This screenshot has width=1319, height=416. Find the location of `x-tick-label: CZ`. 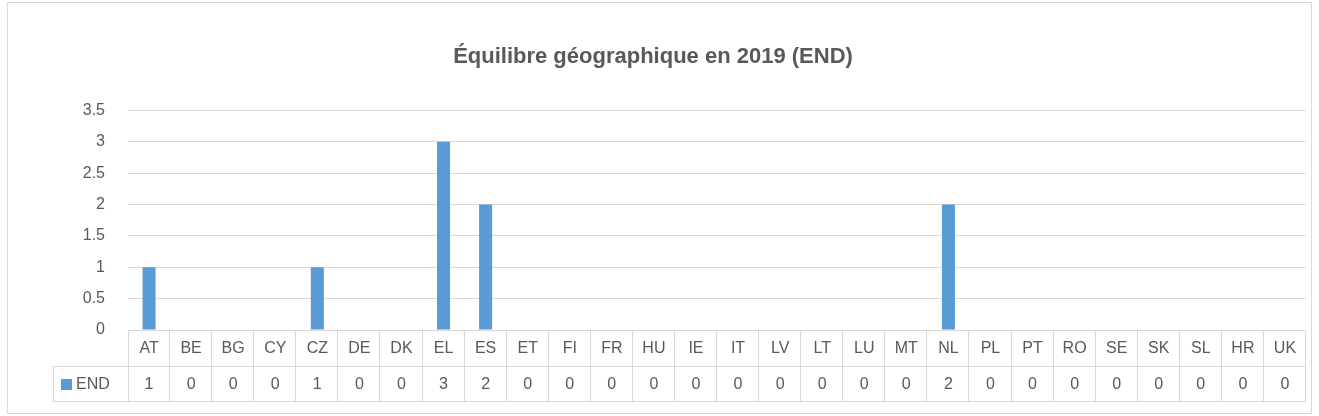

x-tick-label: CZ is located at coordinates (317, 348).